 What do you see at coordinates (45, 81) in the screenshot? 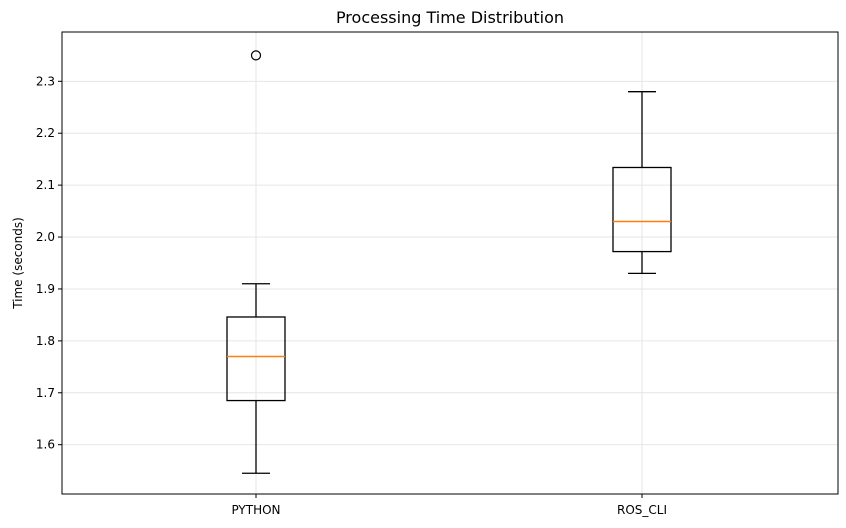
I see `y-tick-label: 2.3` at bounding box center [45, 81].